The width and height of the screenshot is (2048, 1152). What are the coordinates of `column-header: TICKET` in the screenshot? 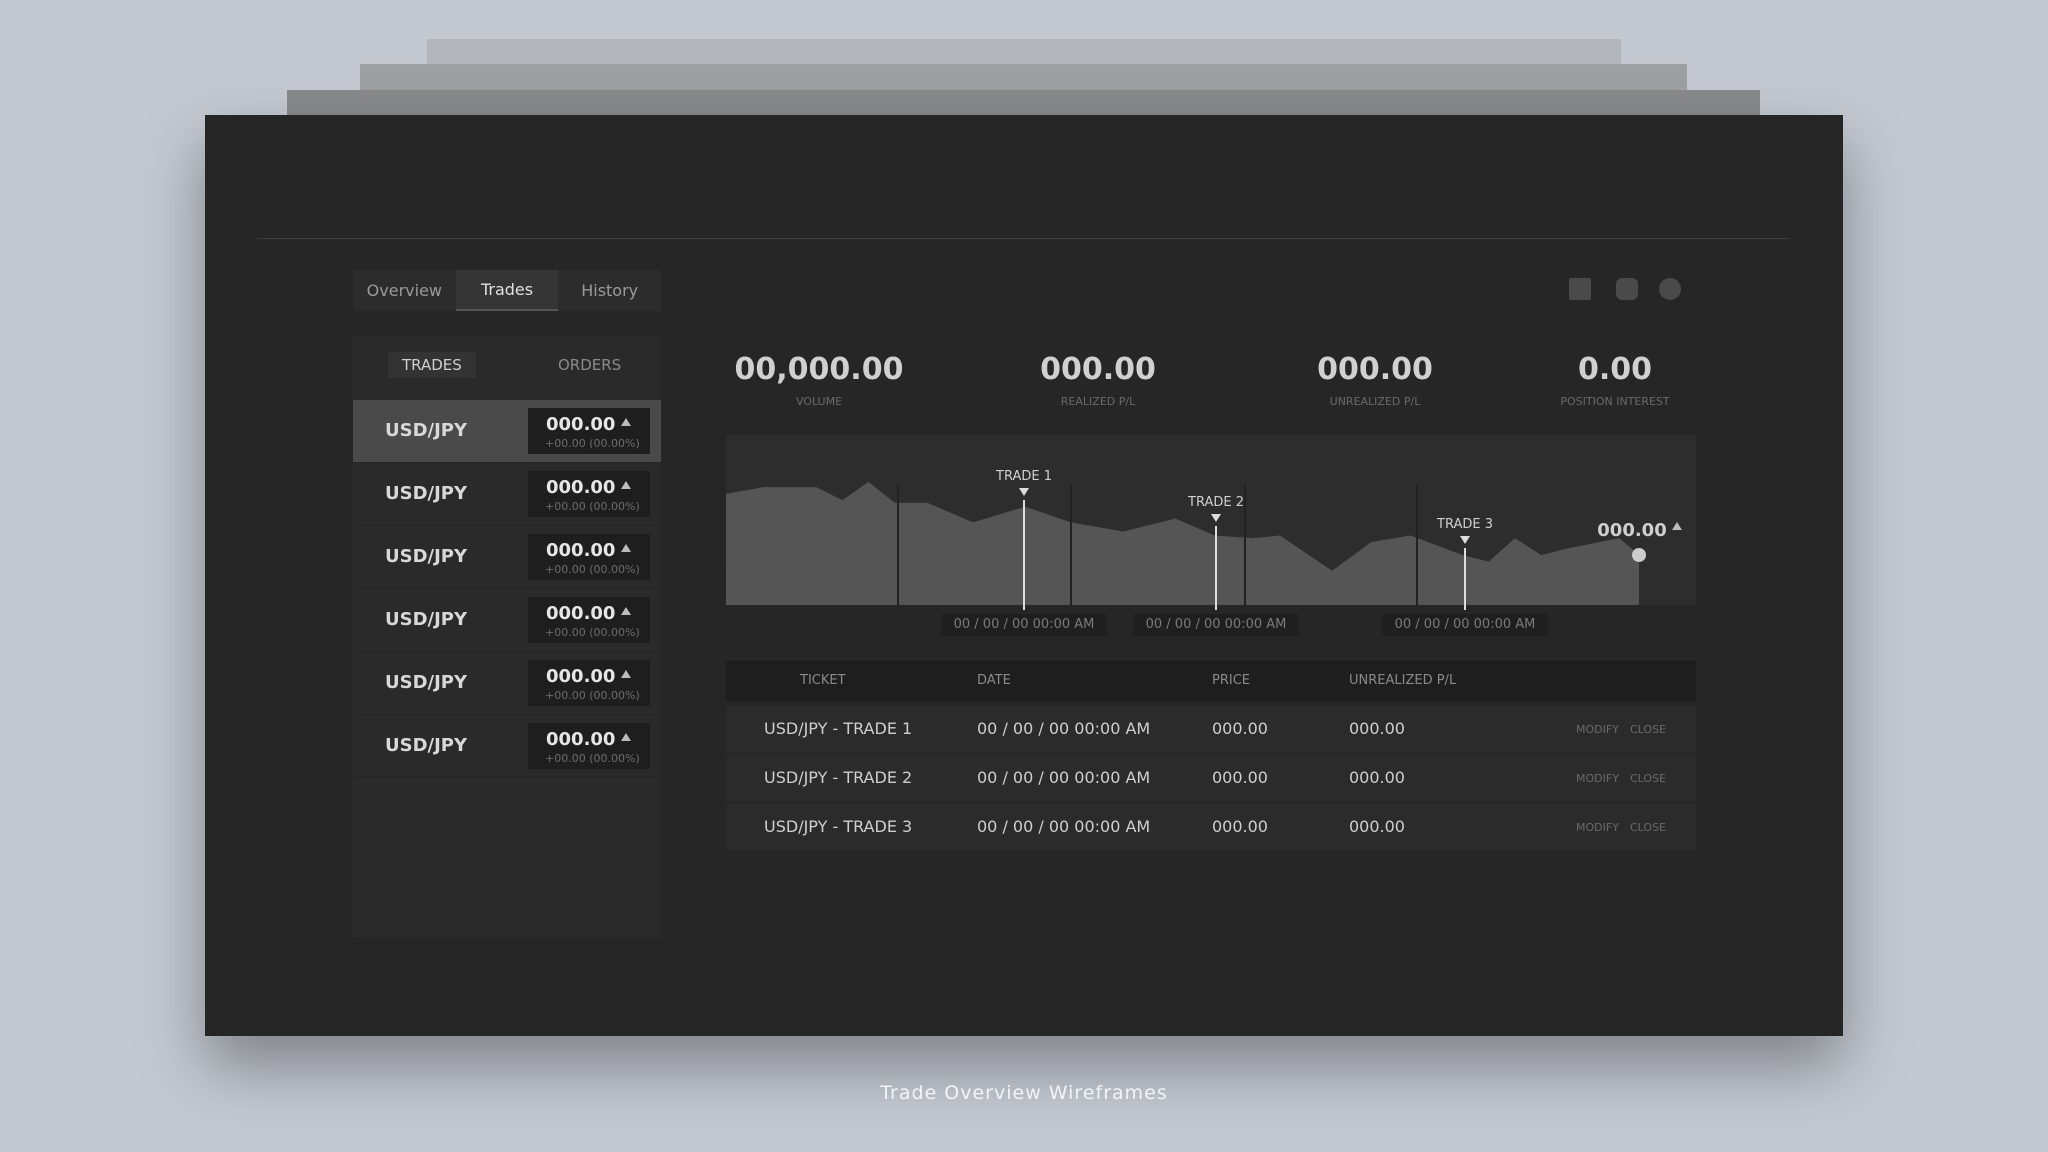 It's located at (823, 680).